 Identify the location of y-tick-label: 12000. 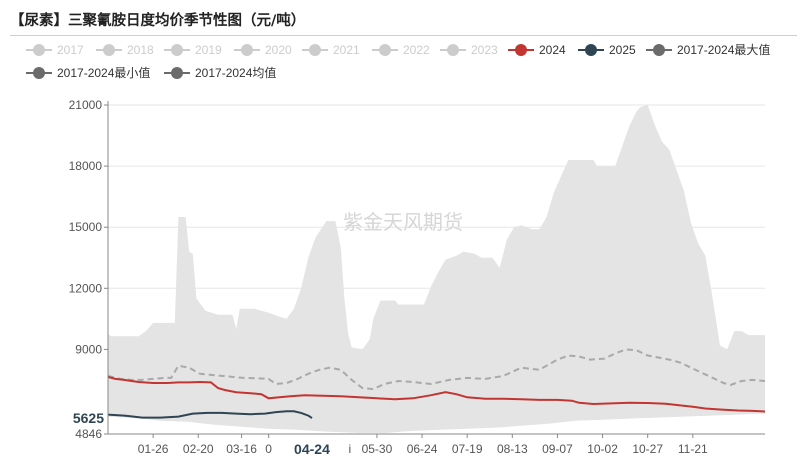
(86, 288).